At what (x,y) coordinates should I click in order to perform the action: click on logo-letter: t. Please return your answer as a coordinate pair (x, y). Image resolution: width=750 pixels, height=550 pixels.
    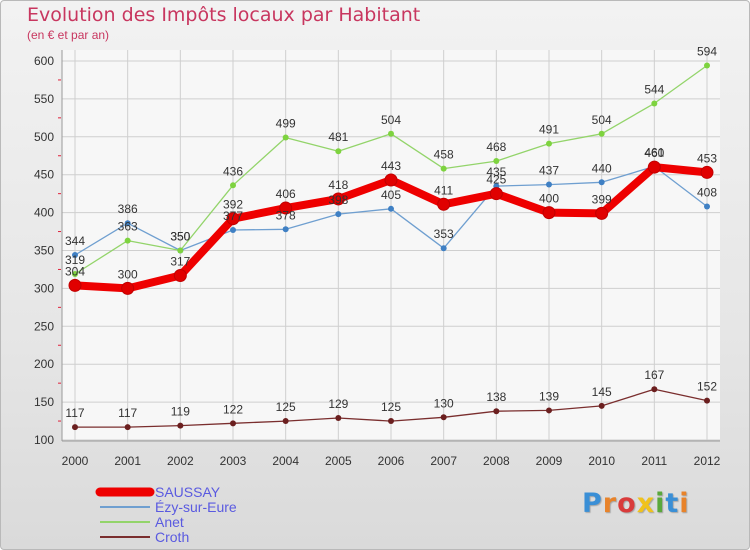
    Looking at the image, I should click on (672, 503).